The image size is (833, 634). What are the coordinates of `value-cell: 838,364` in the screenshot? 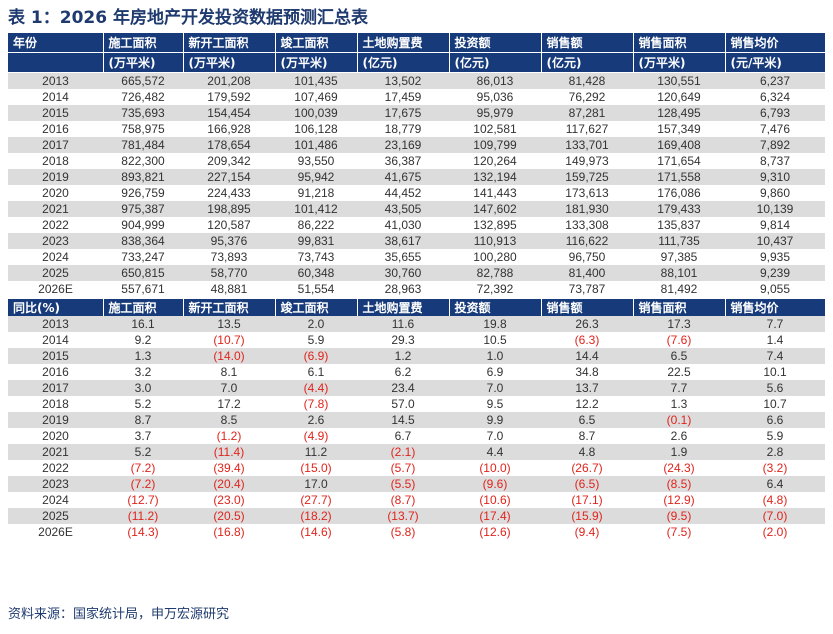 It's located at (143, 241).